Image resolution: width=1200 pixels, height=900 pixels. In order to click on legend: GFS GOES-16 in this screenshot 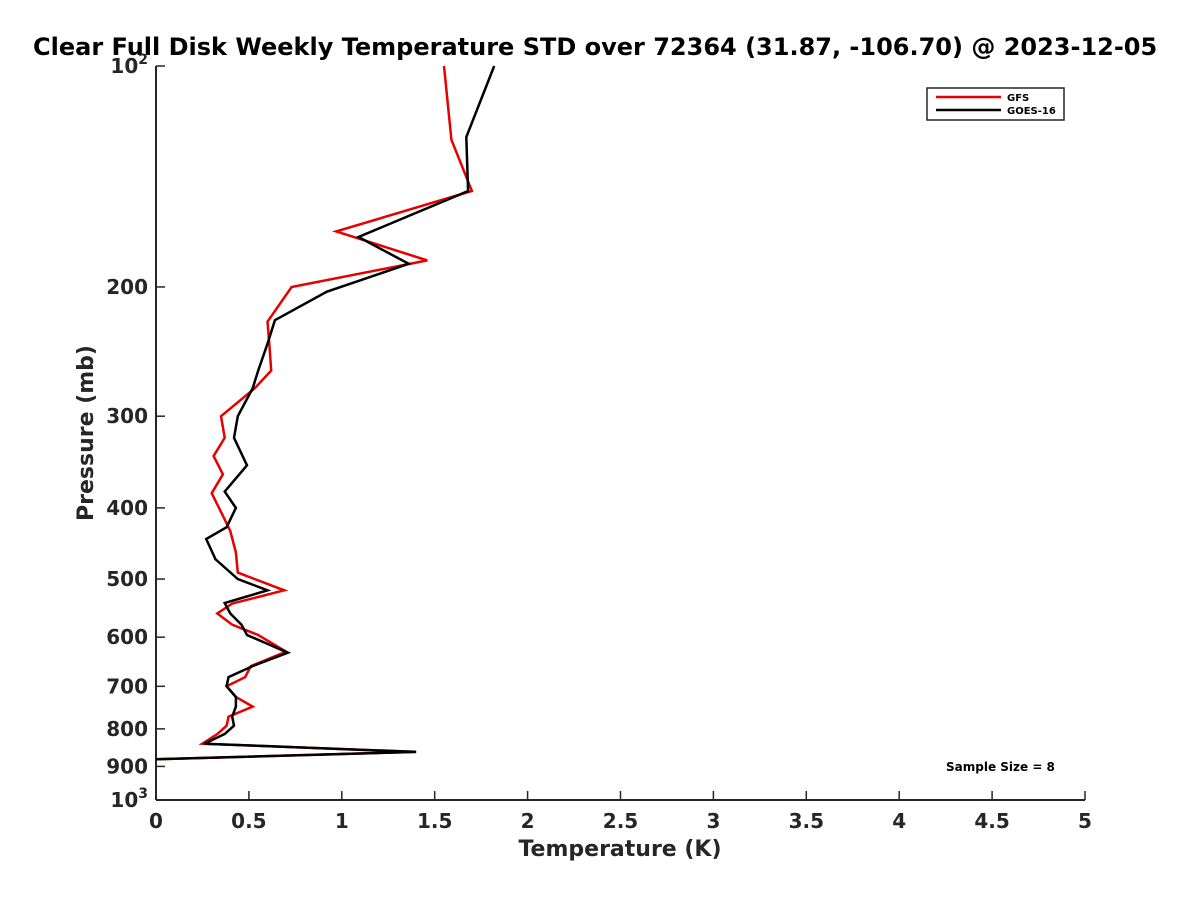, I will do `click(995, 104)`.